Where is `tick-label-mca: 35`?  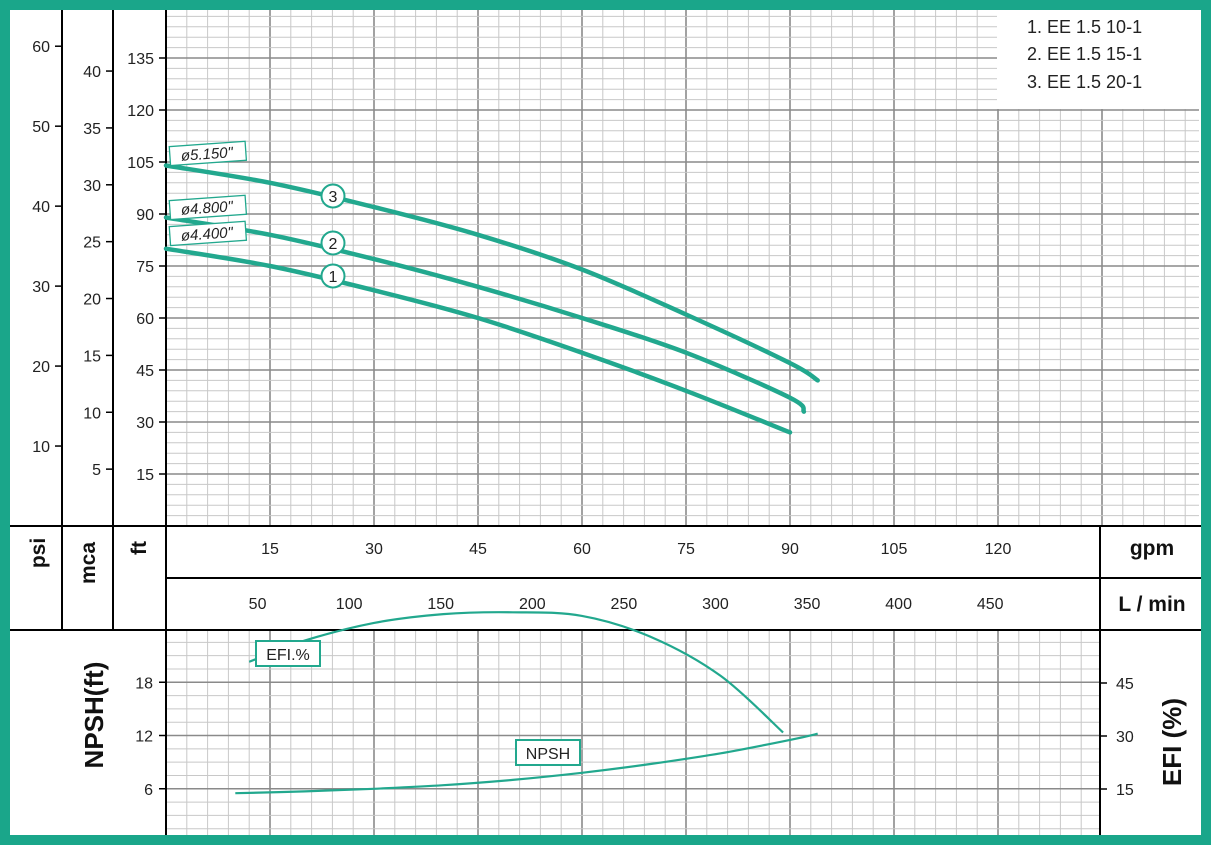 tick-label-mca: 35 is located at coordinates (92, 129).